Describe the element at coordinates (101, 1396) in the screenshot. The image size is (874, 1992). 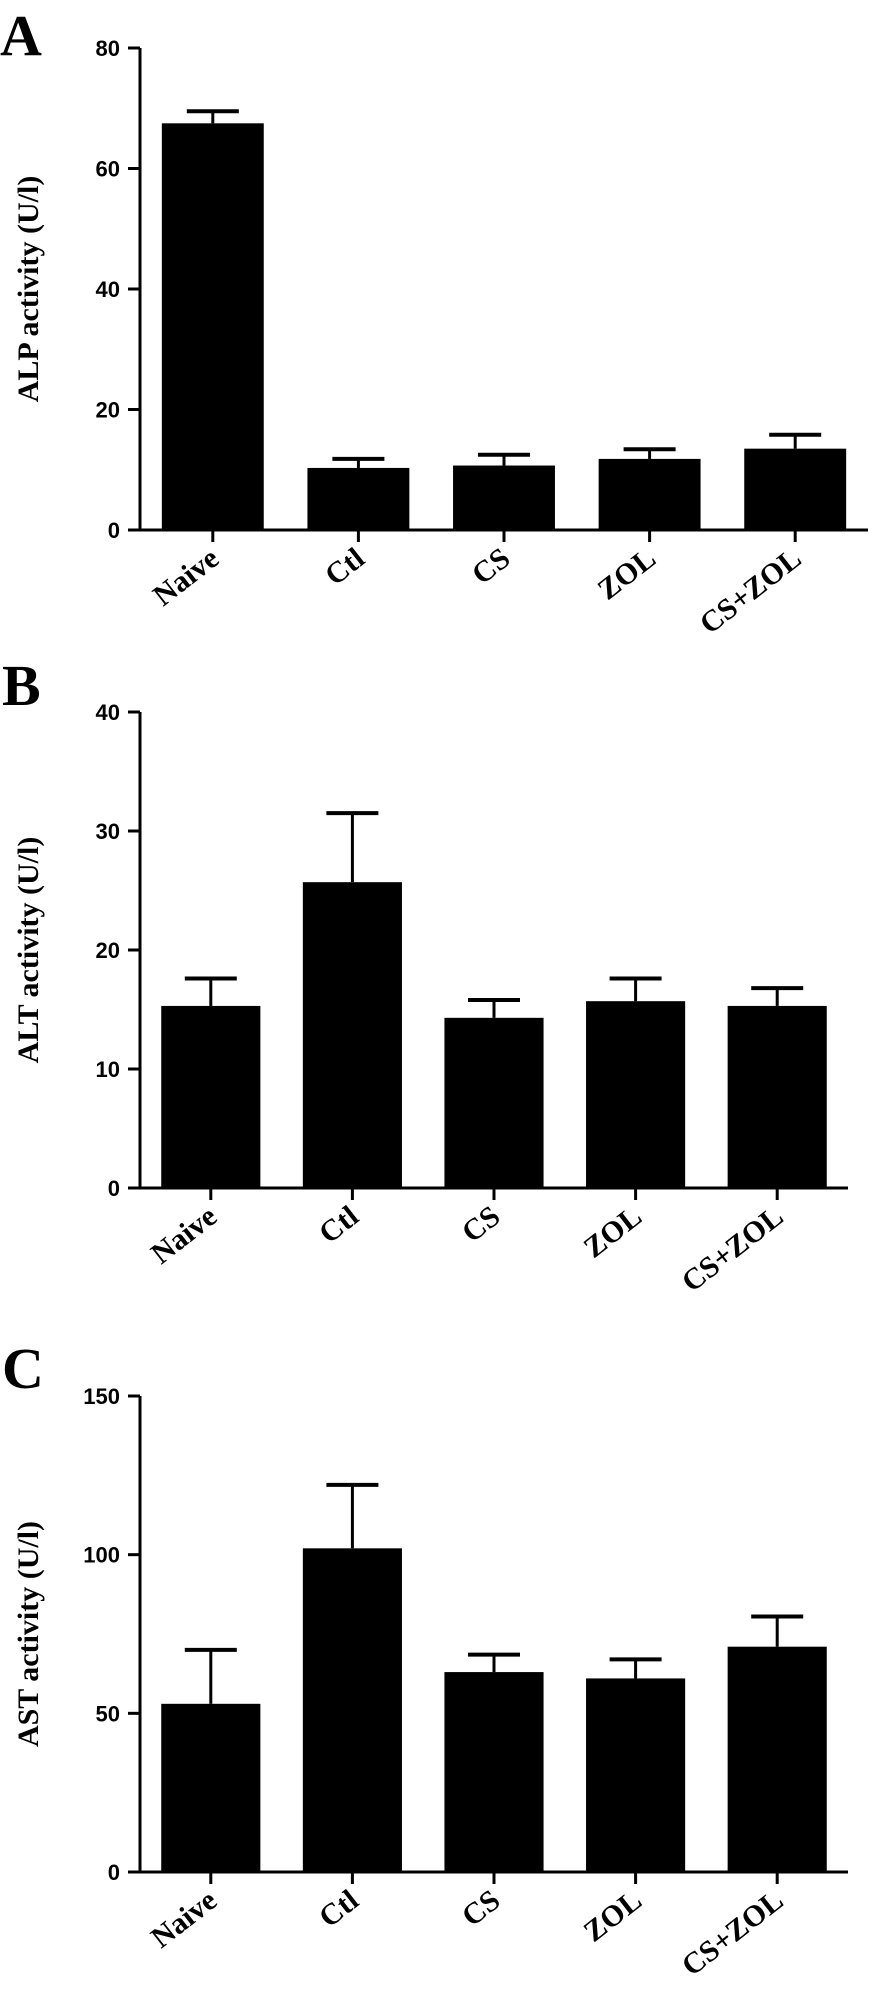
I see `y-tick-label: 150` at that location.